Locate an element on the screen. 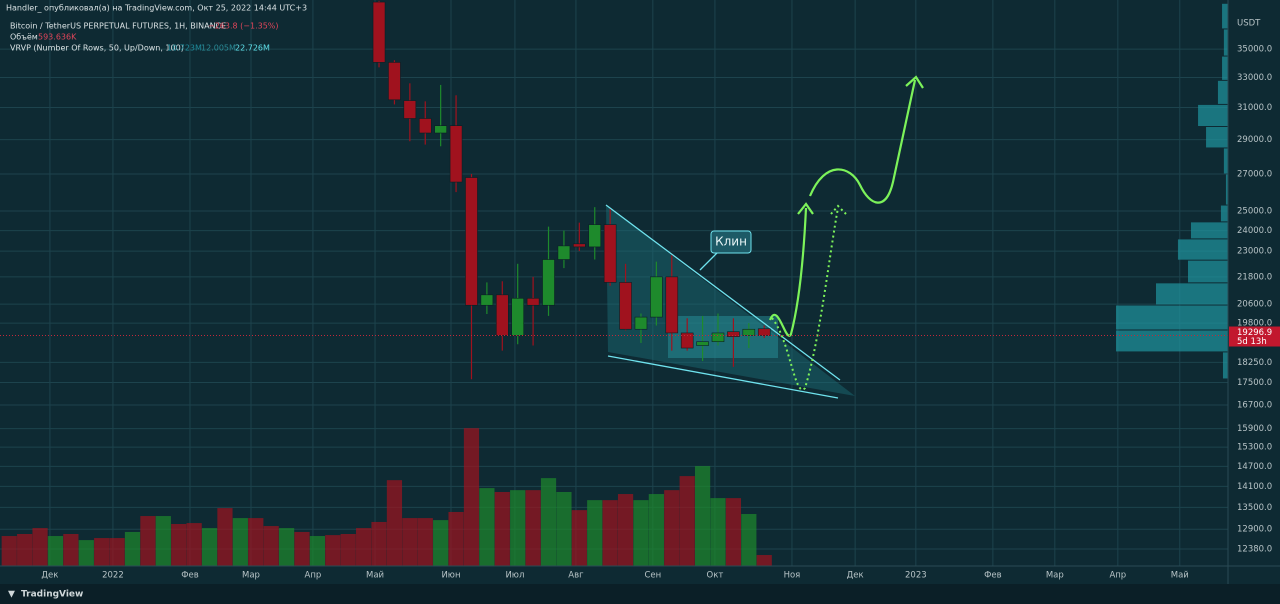 Image resolution: width=1280 pixels, height=604 pixels. change: −263.8 (−1.35%) is located at coordinates (243, 26).